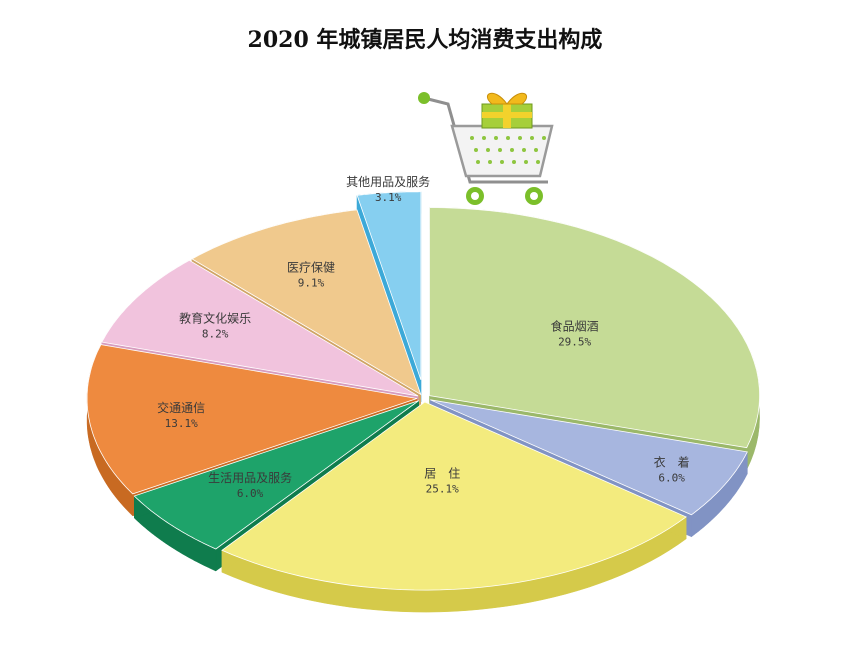 The width and height of the screenshot is (850, 658). I want to click on slice-label: 医疗保健, so click(311, 267).